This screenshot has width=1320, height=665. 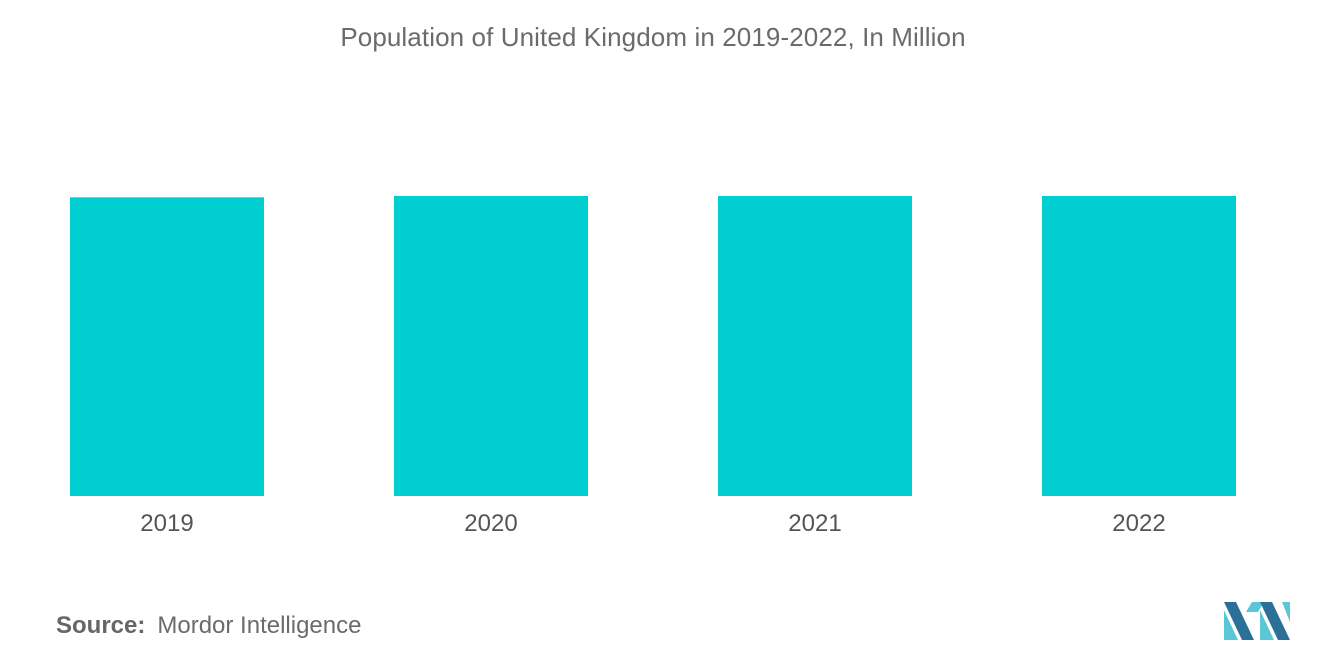 What do you see at coordinates (815, 346) in the screenshot?
I see `bar-2021` at bounding box center [815, 346].